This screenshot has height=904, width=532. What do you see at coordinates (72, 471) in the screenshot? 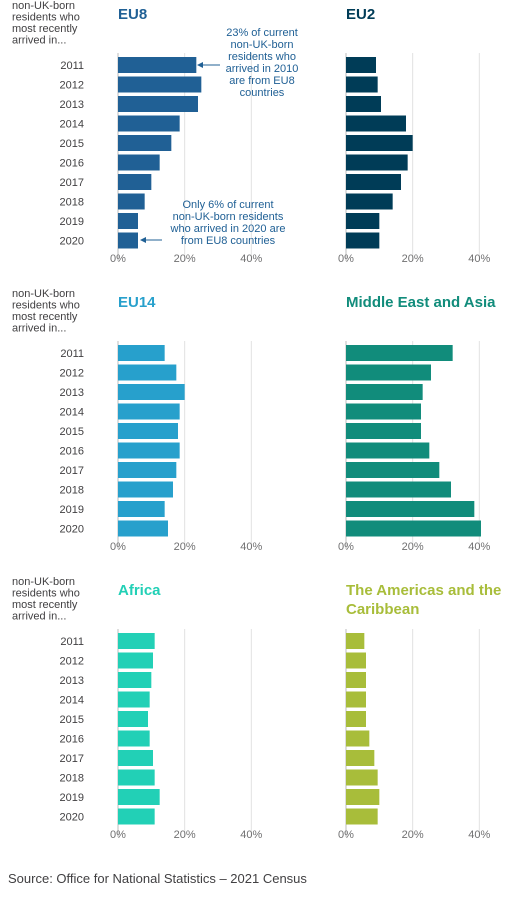
I see `y-tick-label: 2017` at bounding box center [72, 471].